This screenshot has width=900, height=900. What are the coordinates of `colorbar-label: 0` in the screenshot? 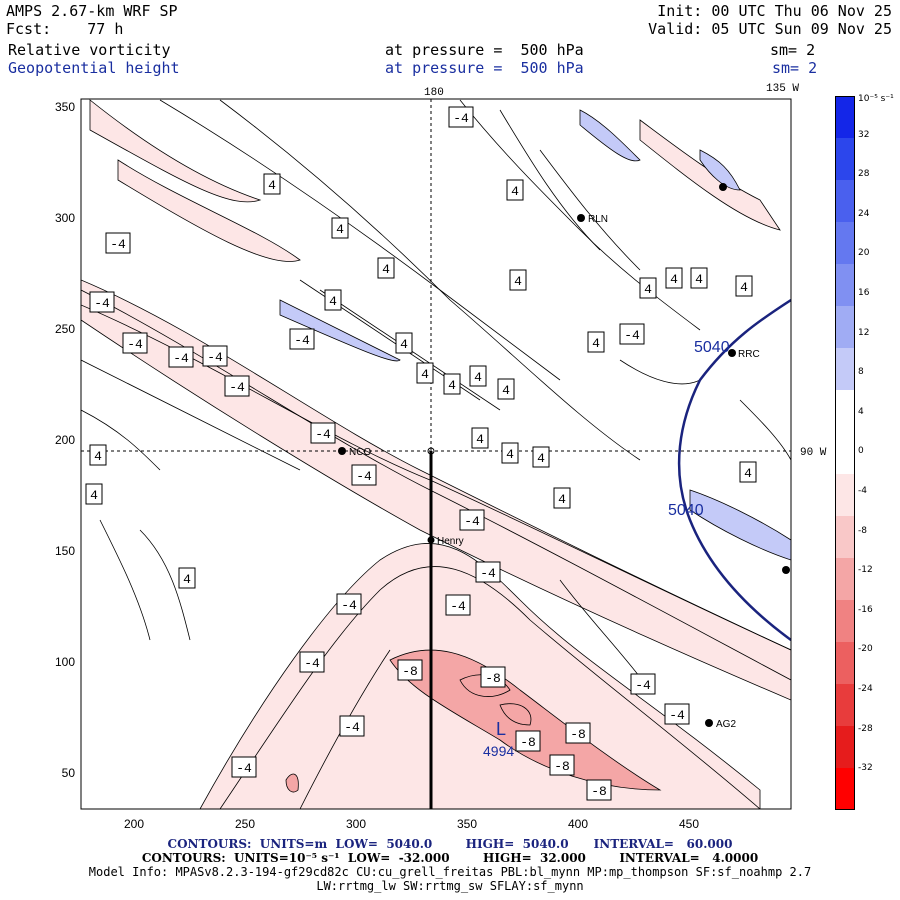 It's located at (861, 451).